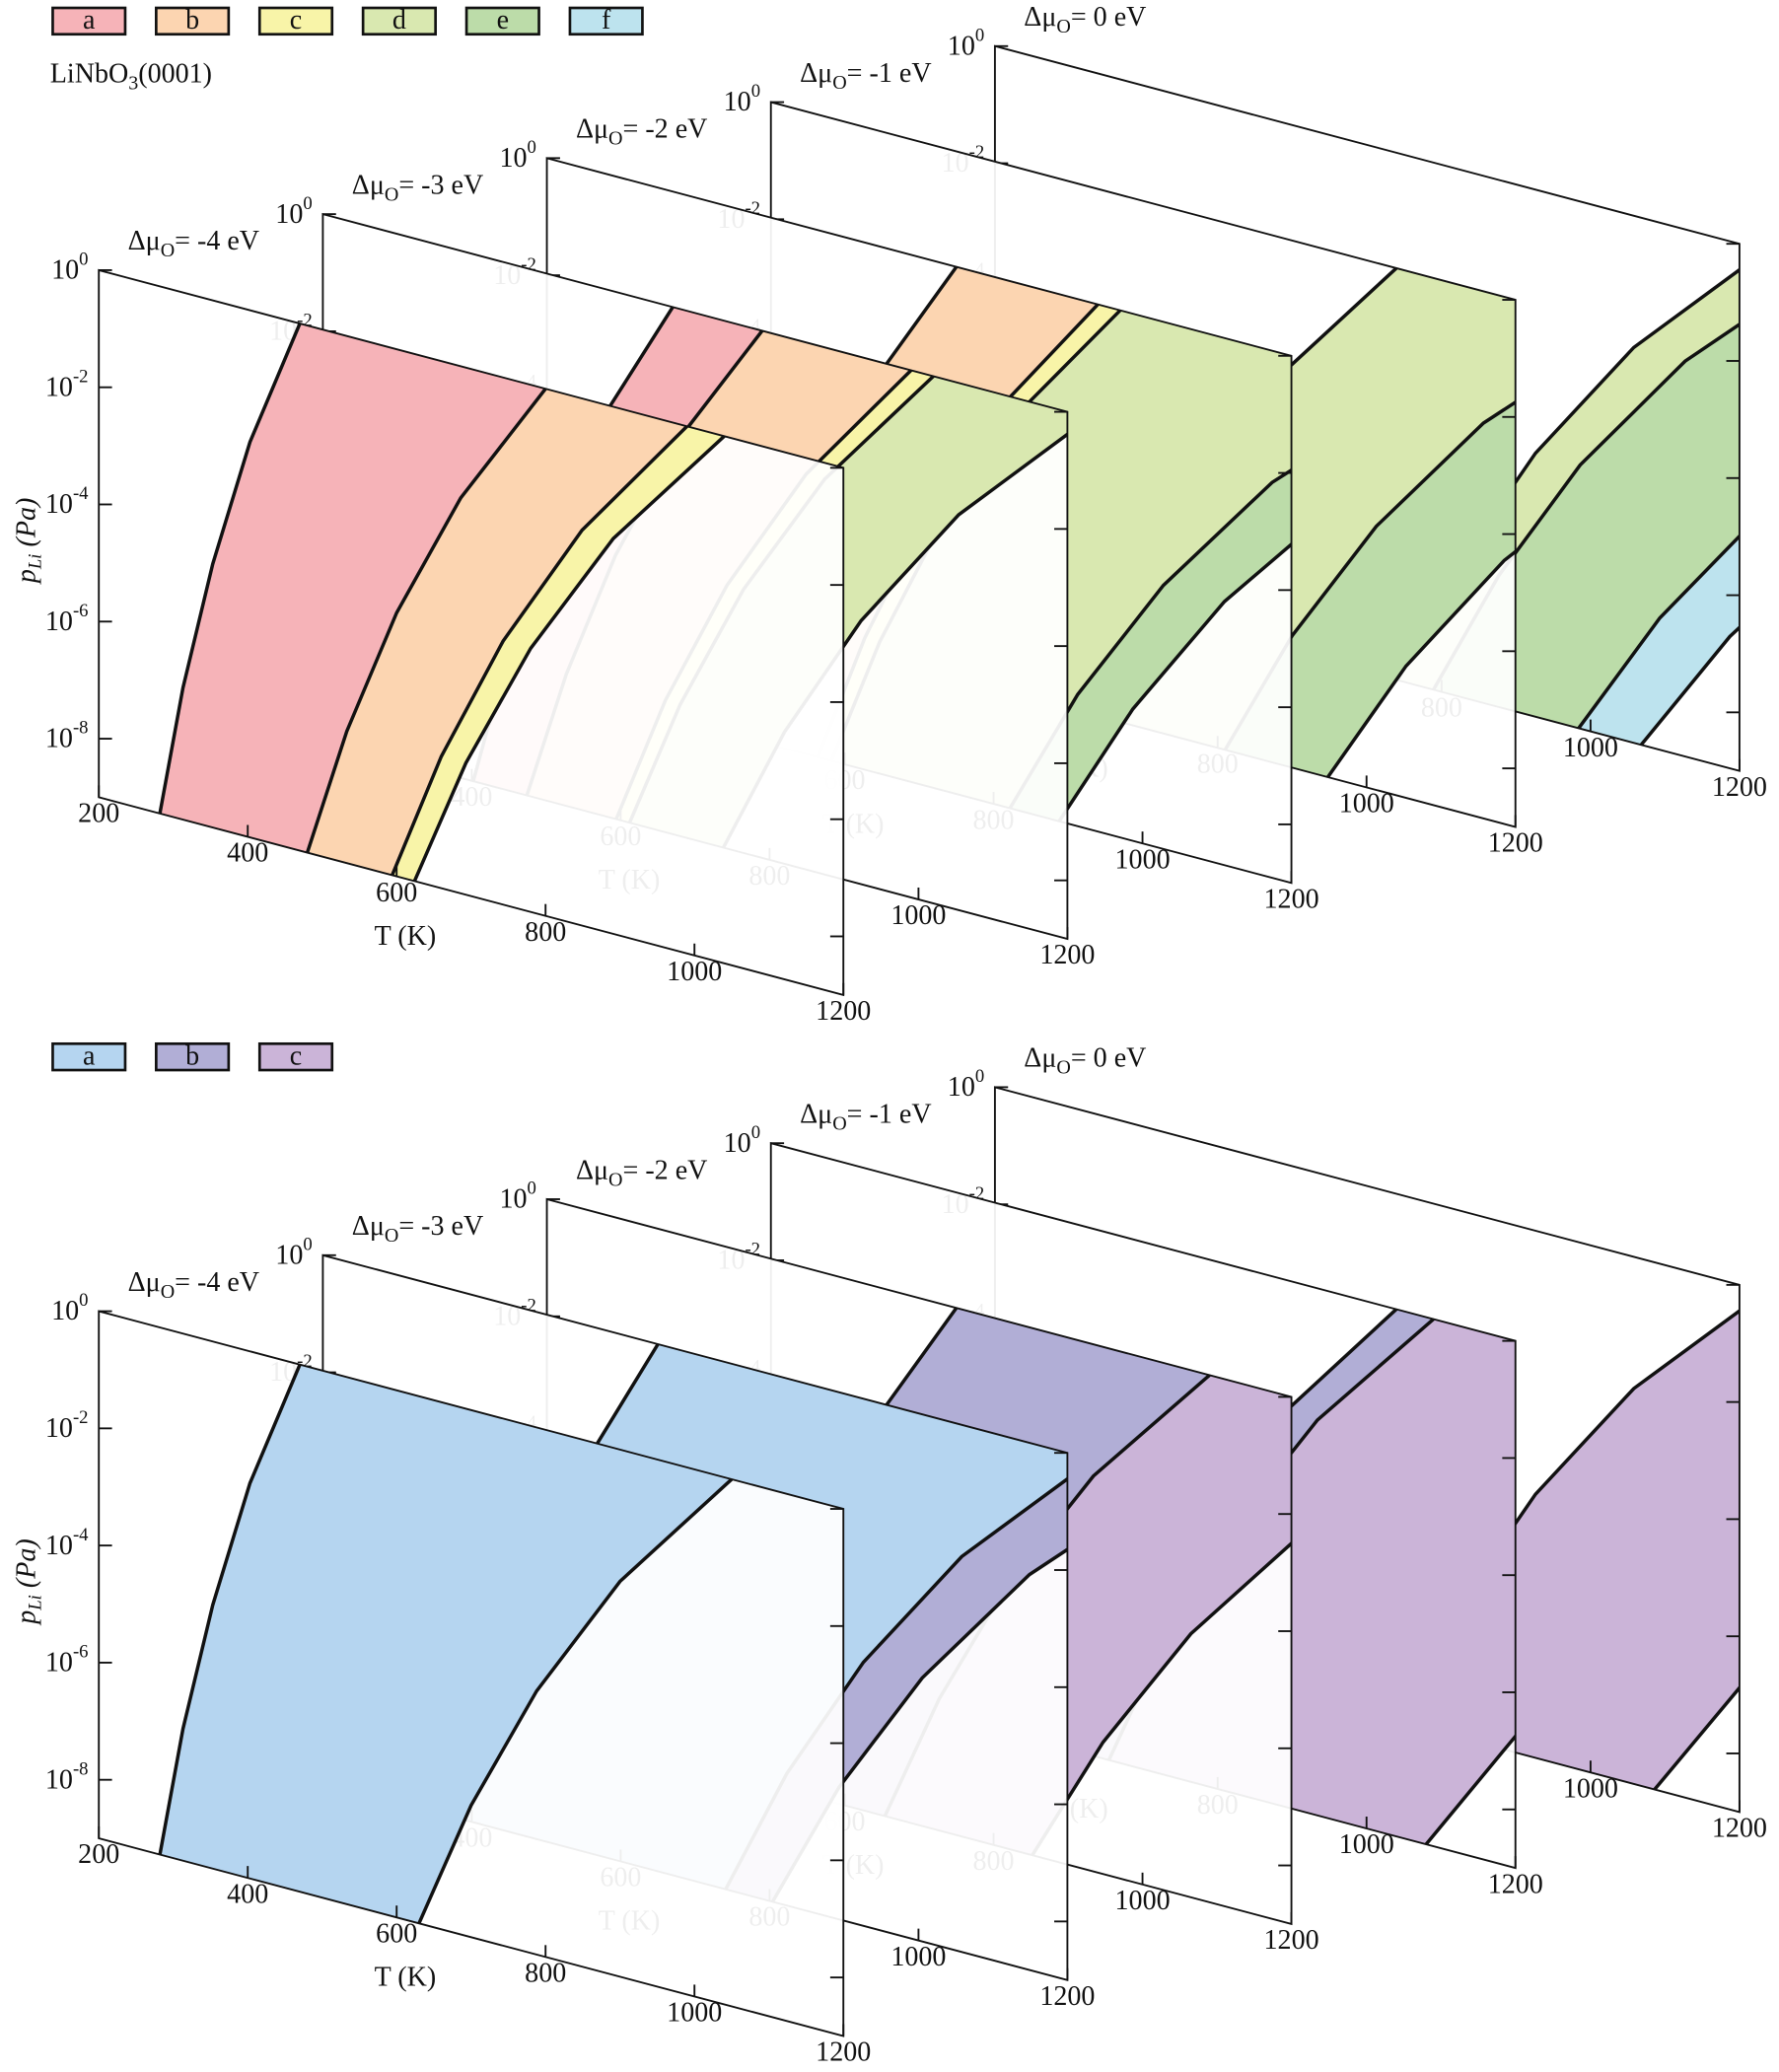 This screenshot has height=2072, width=1779. What do you see at coordinates (175, 74) in the screenshot?
I see `panel-title-rest: (0001)` at bounding box center [175, 74].